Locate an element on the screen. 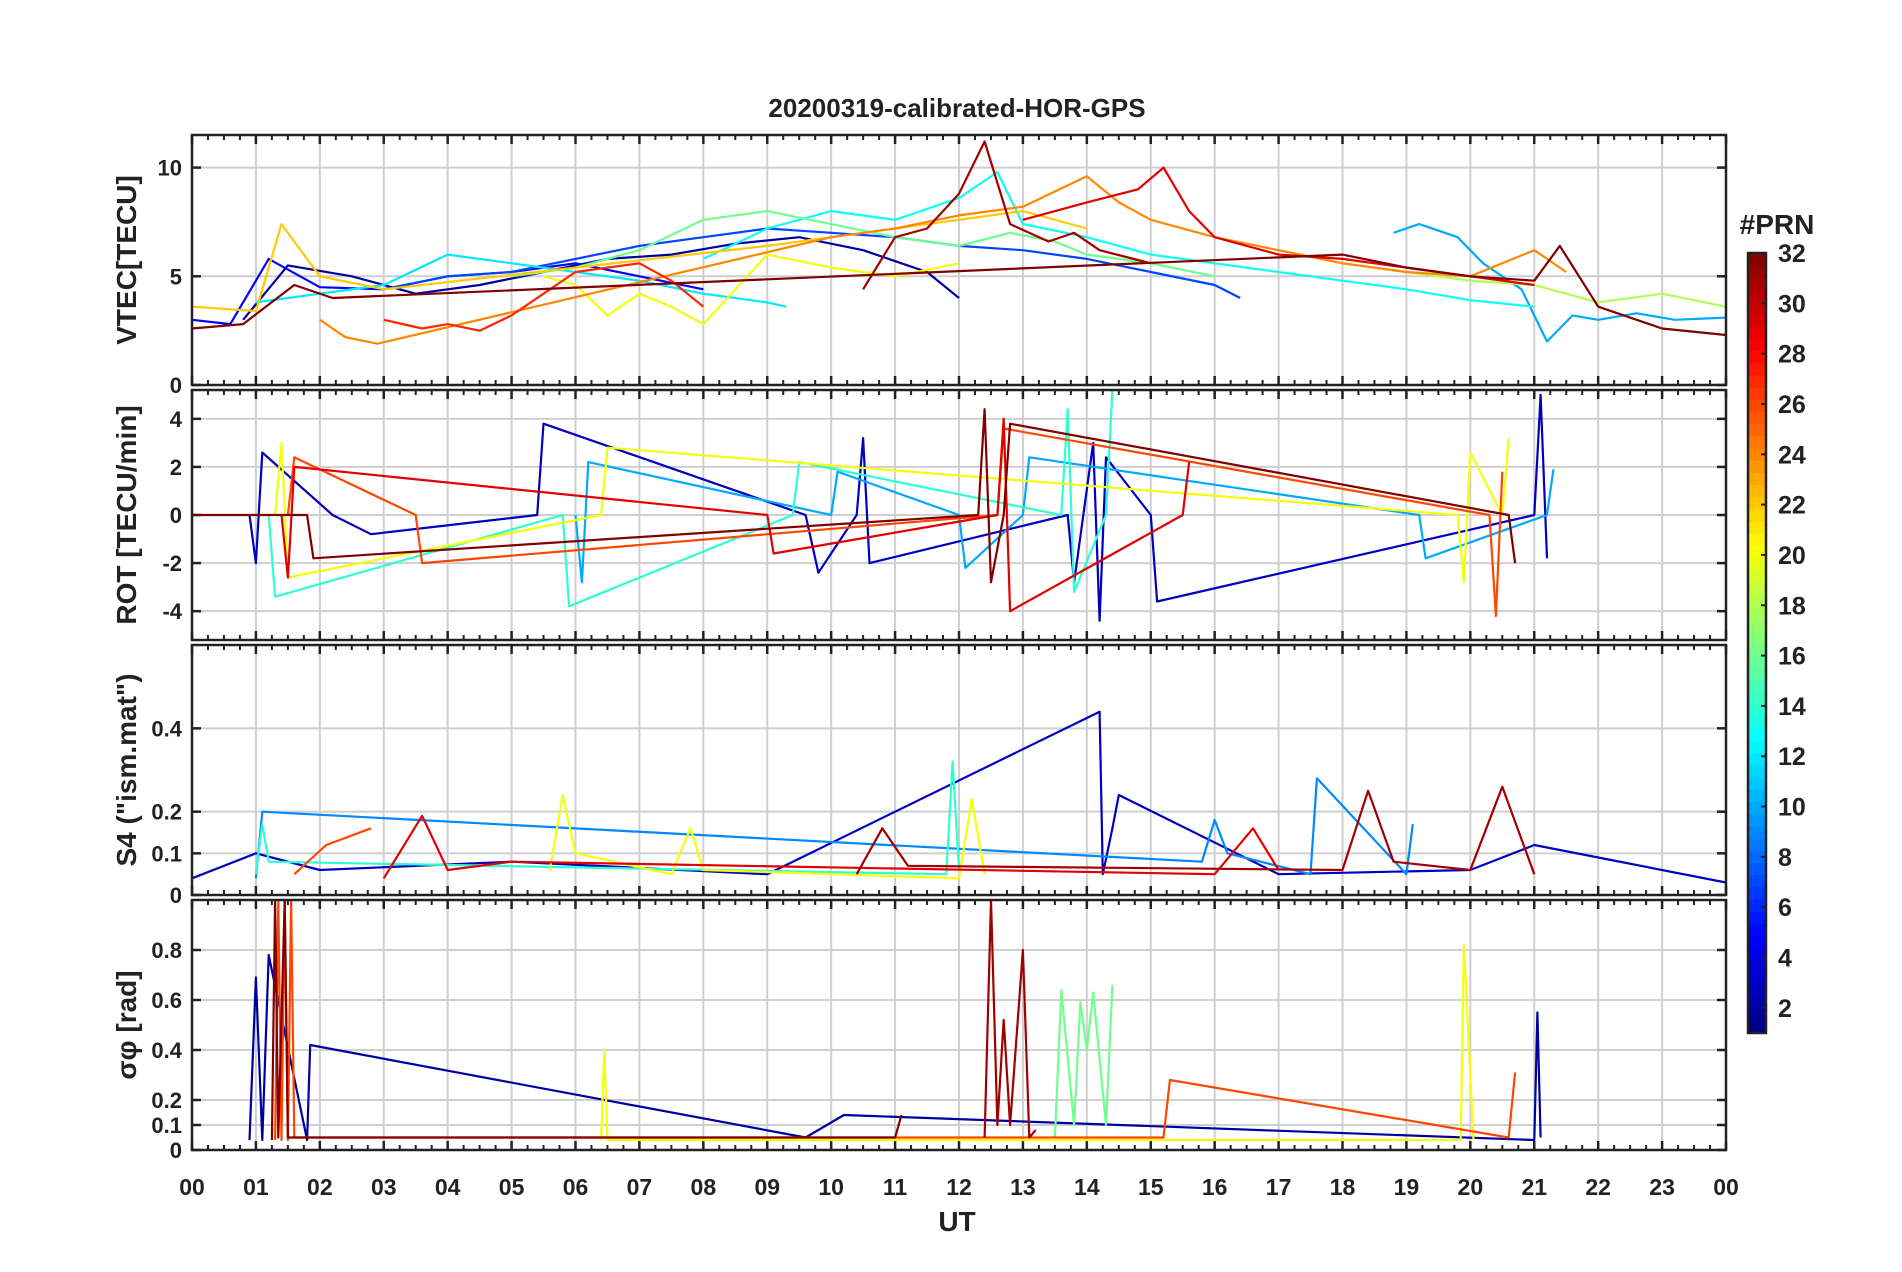 Image resolution: width=1902 pixels, height=1272 pixels. y-axis-label: VTEC[TECU] is located at coordinates (126, 260).